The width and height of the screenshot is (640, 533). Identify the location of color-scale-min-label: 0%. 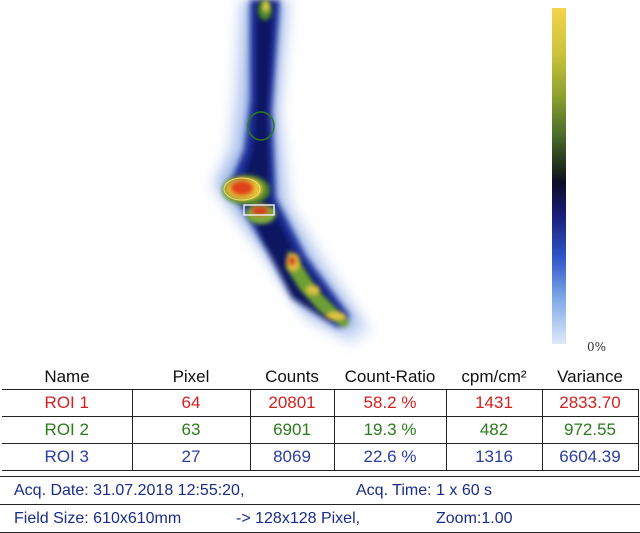
(597, 347).